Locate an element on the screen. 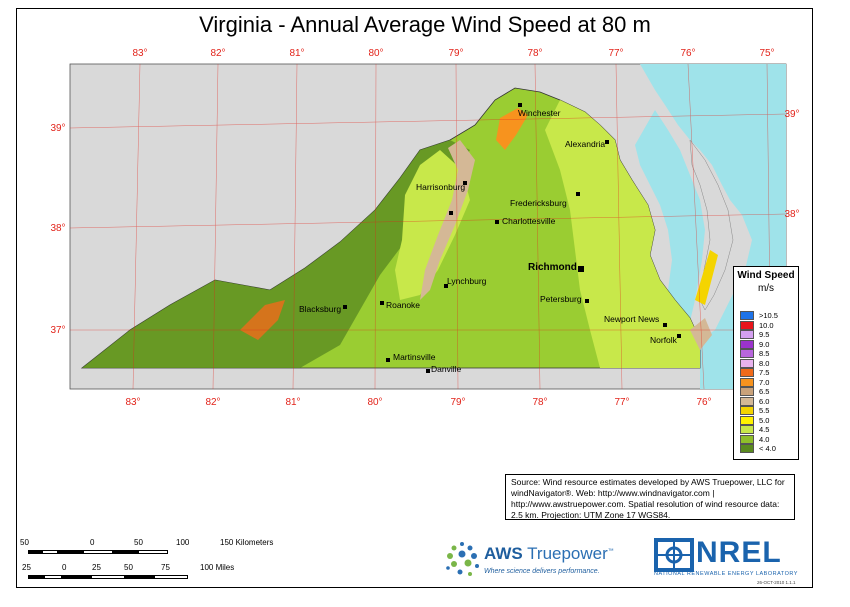  legend-row: 5.0 is located at coordinates (759, 421).